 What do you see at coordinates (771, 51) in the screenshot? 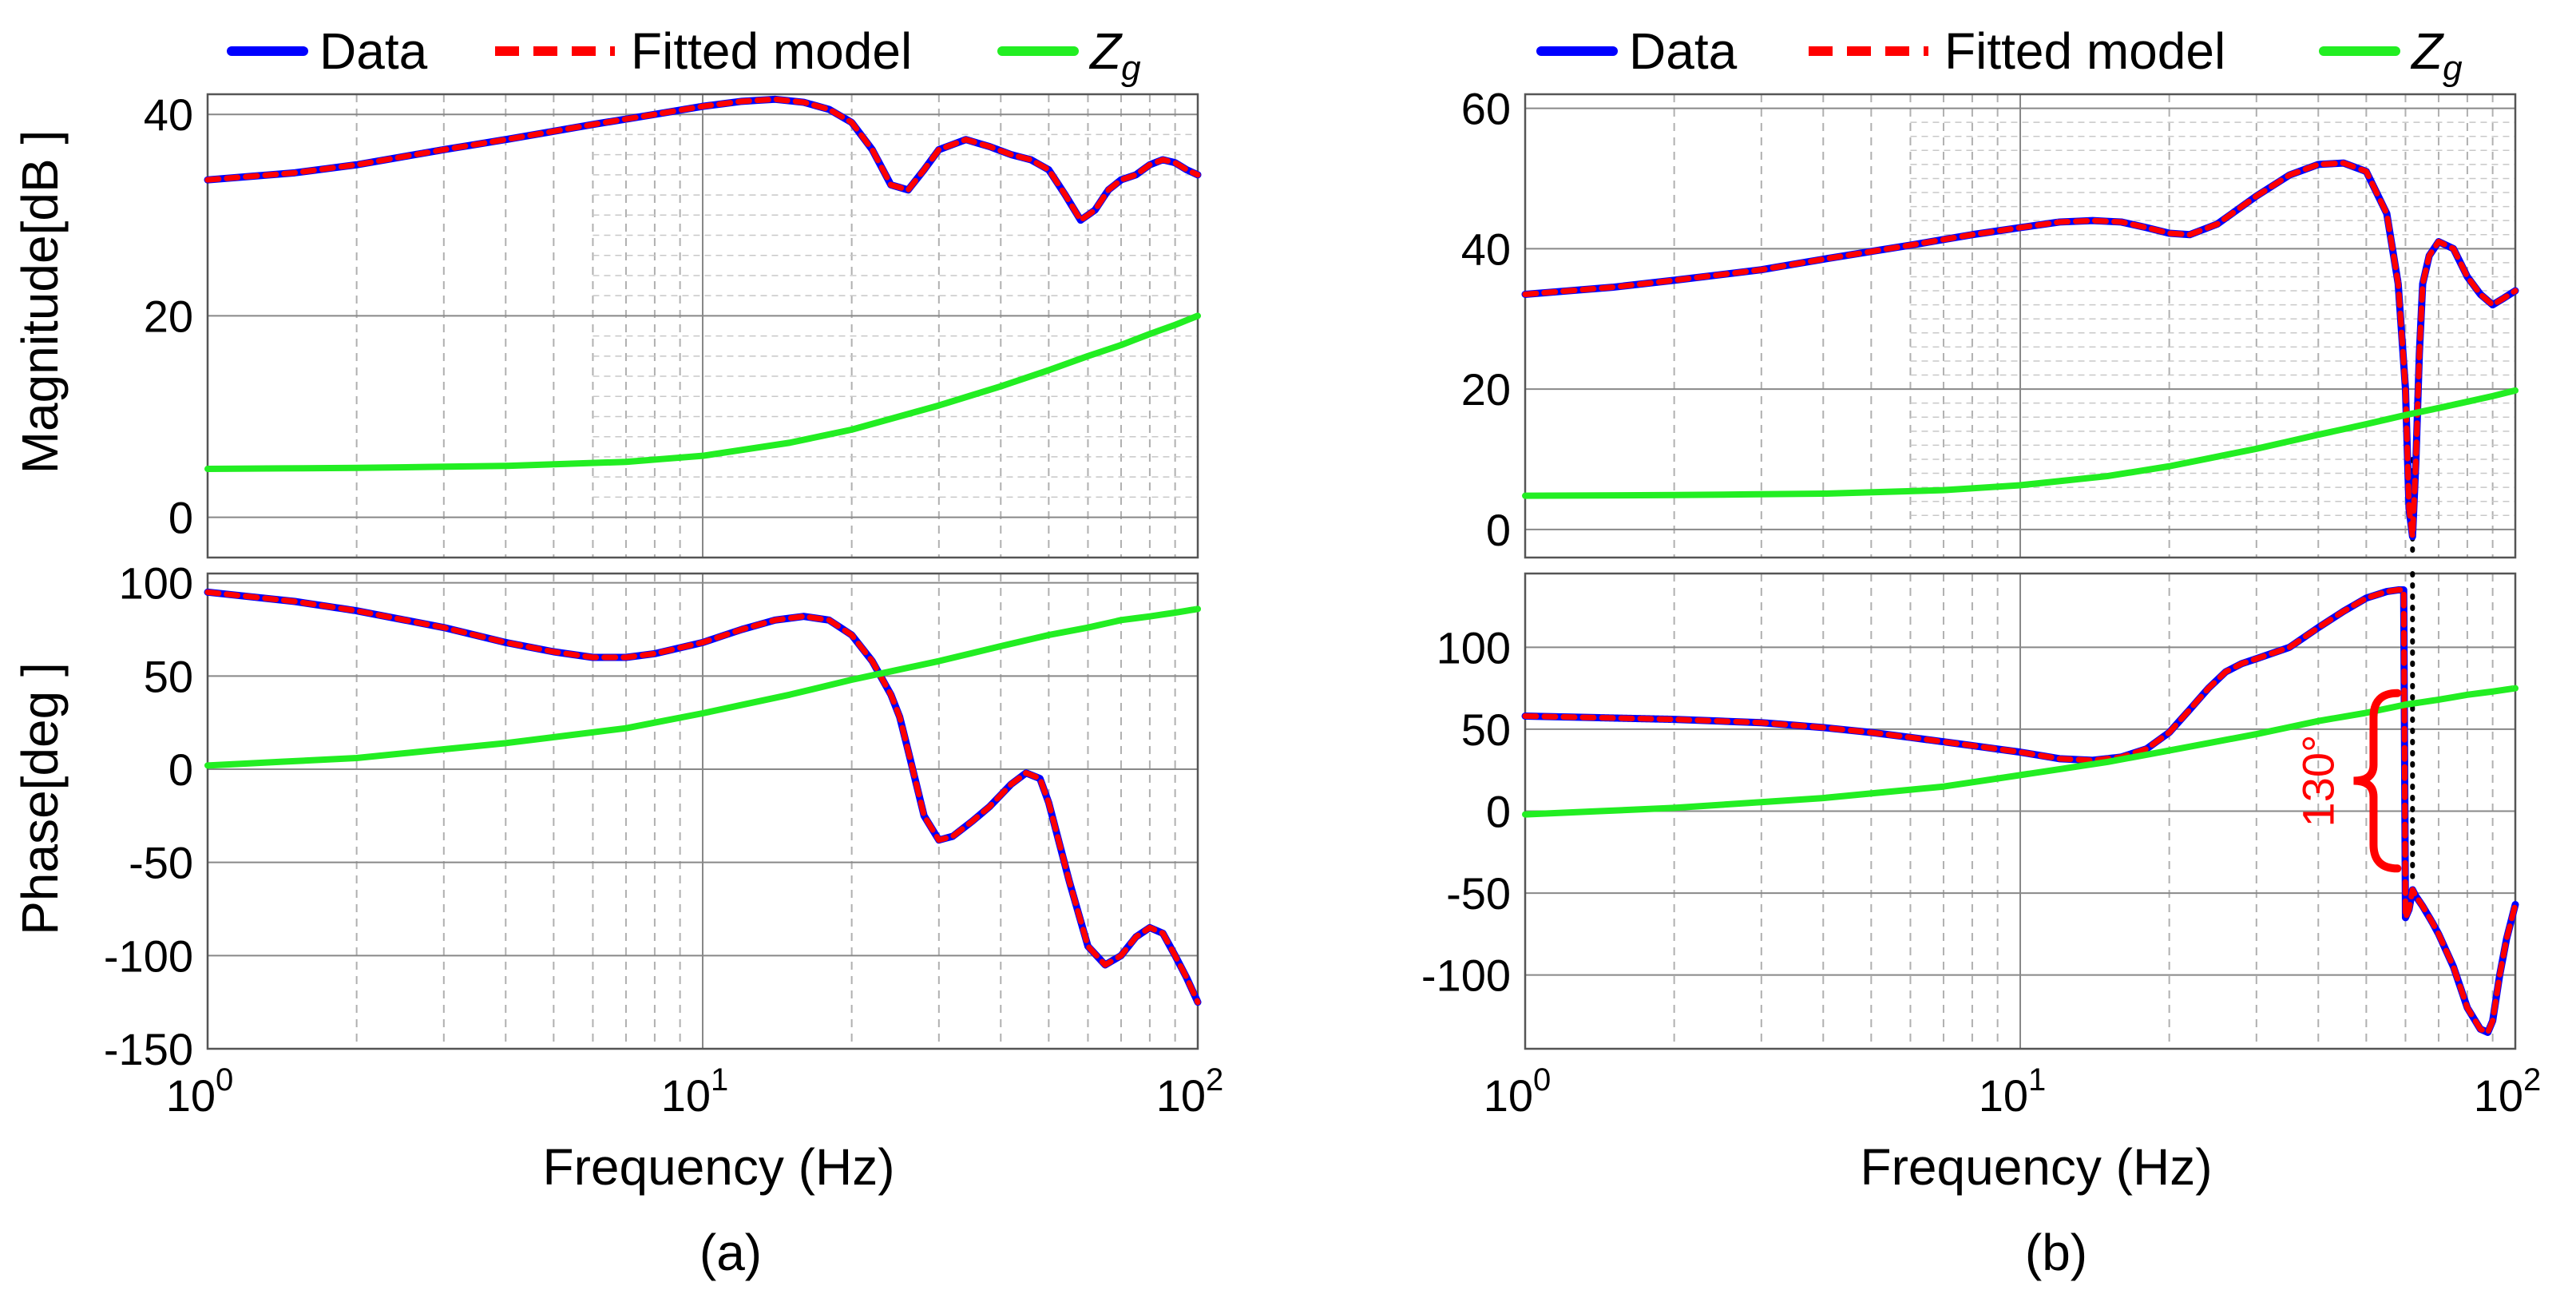
I see `legend-a-model-label: Fitted model` at bounding box center [771, 51].